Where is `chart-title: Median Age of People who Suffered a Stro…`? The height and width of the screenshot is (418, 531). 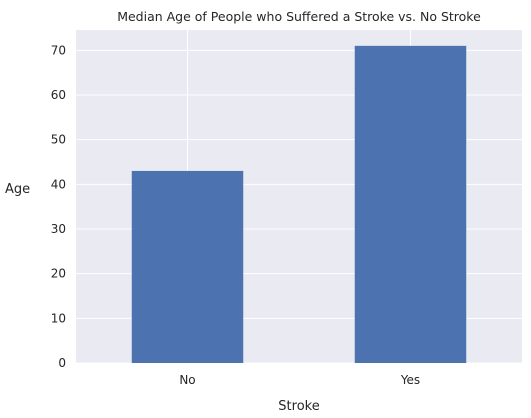
chart-title: Median Age of People who Suffered a Stro… is located at coordinates (299, 16).